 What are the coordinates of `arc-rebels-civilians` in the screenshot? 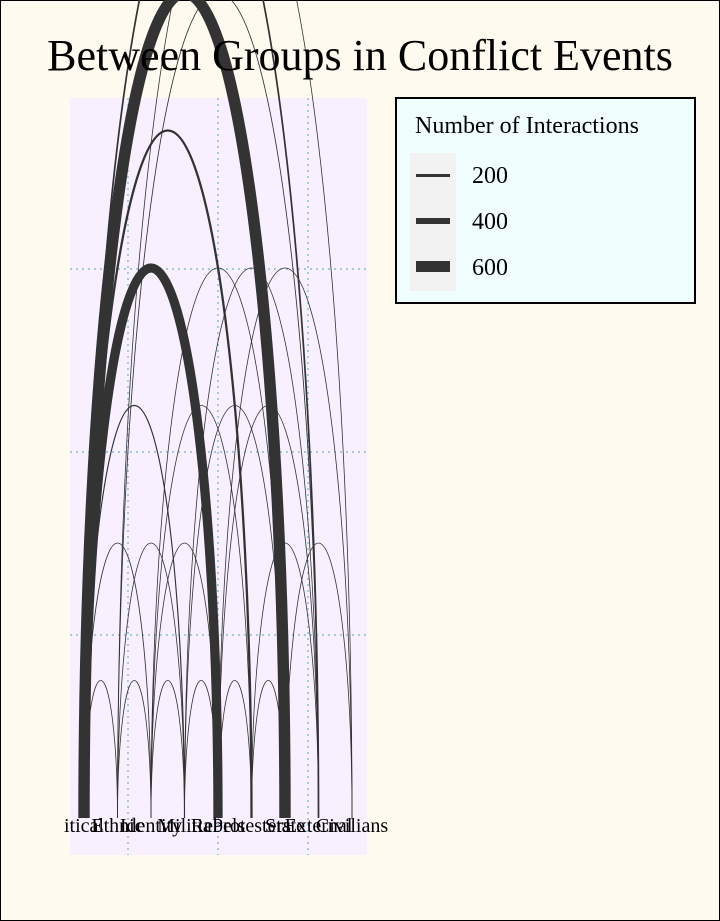 It's located at (285, 543).